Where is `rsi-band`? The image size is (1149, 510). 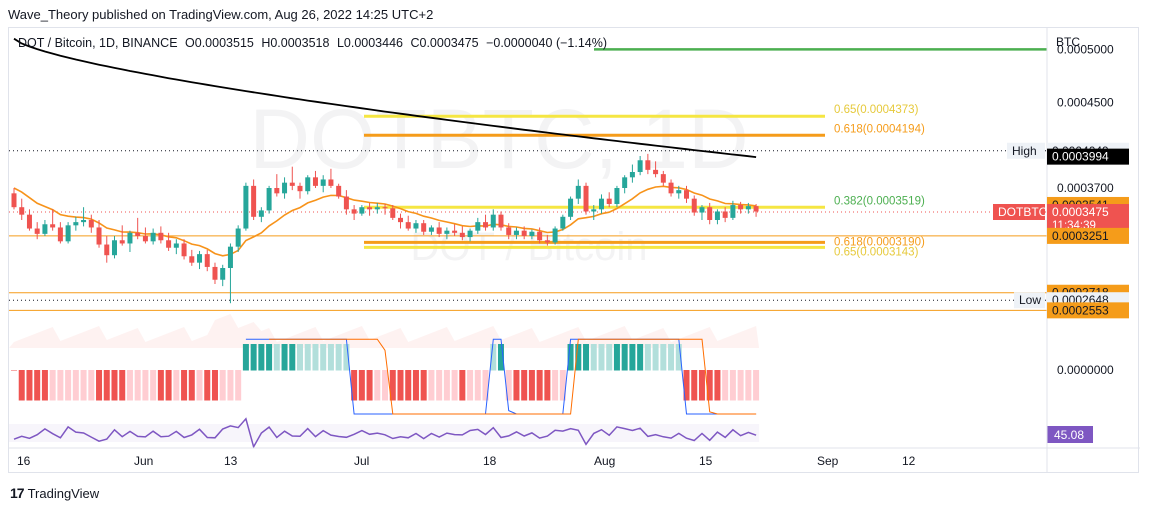 rsi-band is located at coordinates (384, 433).